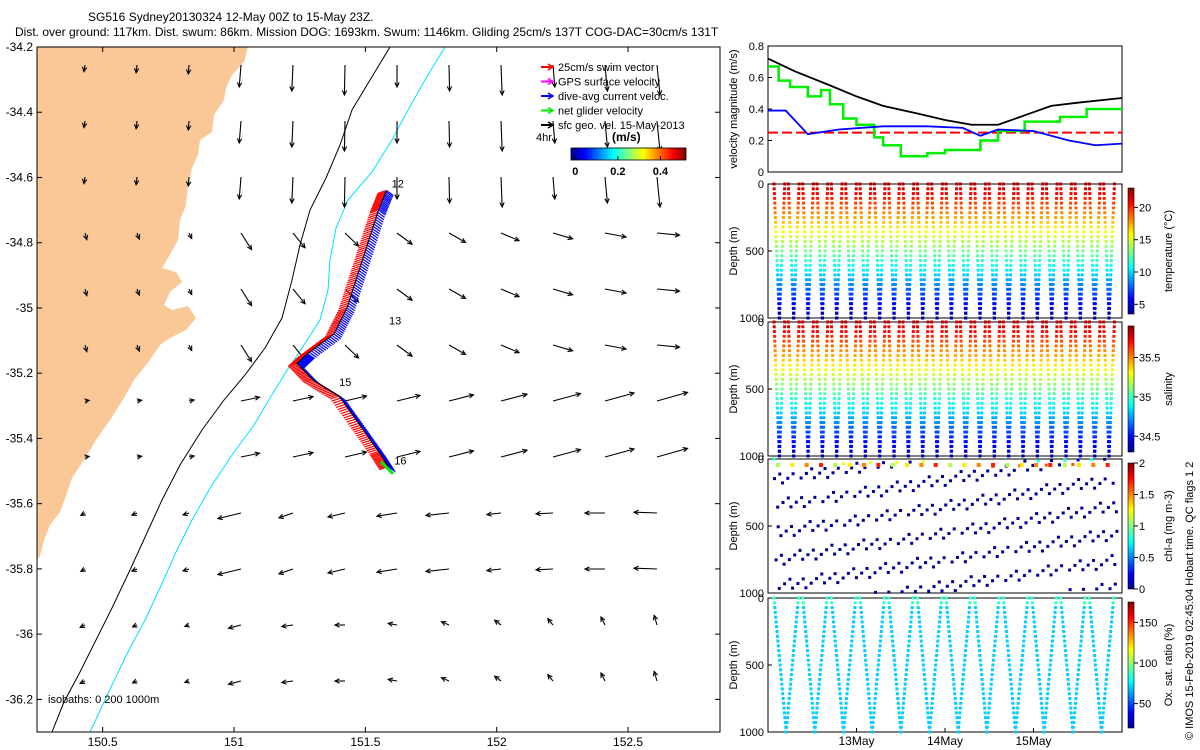  What do you see at coordinates (603, 621) in the screenshot?
I see `vector-shaft` at bounding box center [603, 621].